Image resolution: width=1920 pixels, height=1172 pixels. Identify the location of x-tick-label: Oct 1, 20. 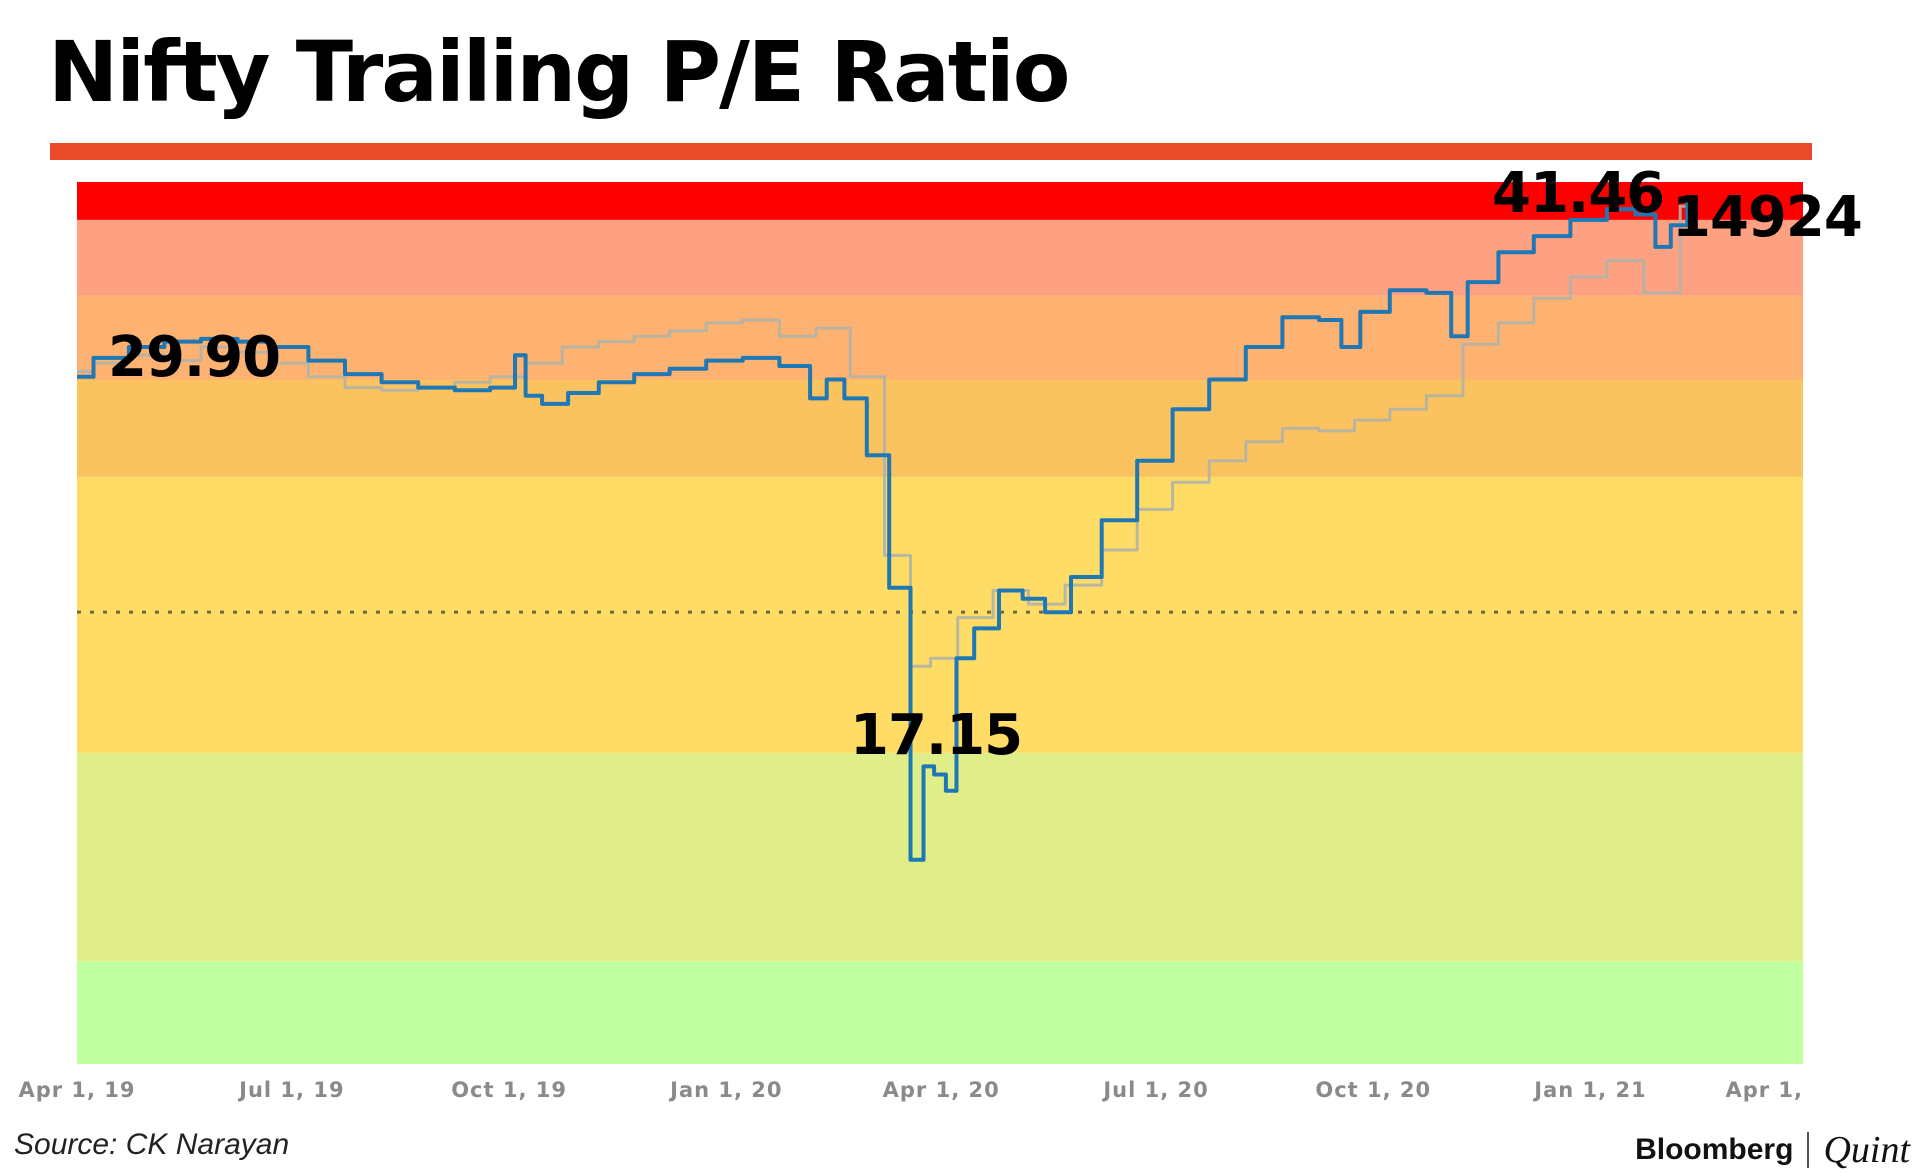
(1373, 1090).